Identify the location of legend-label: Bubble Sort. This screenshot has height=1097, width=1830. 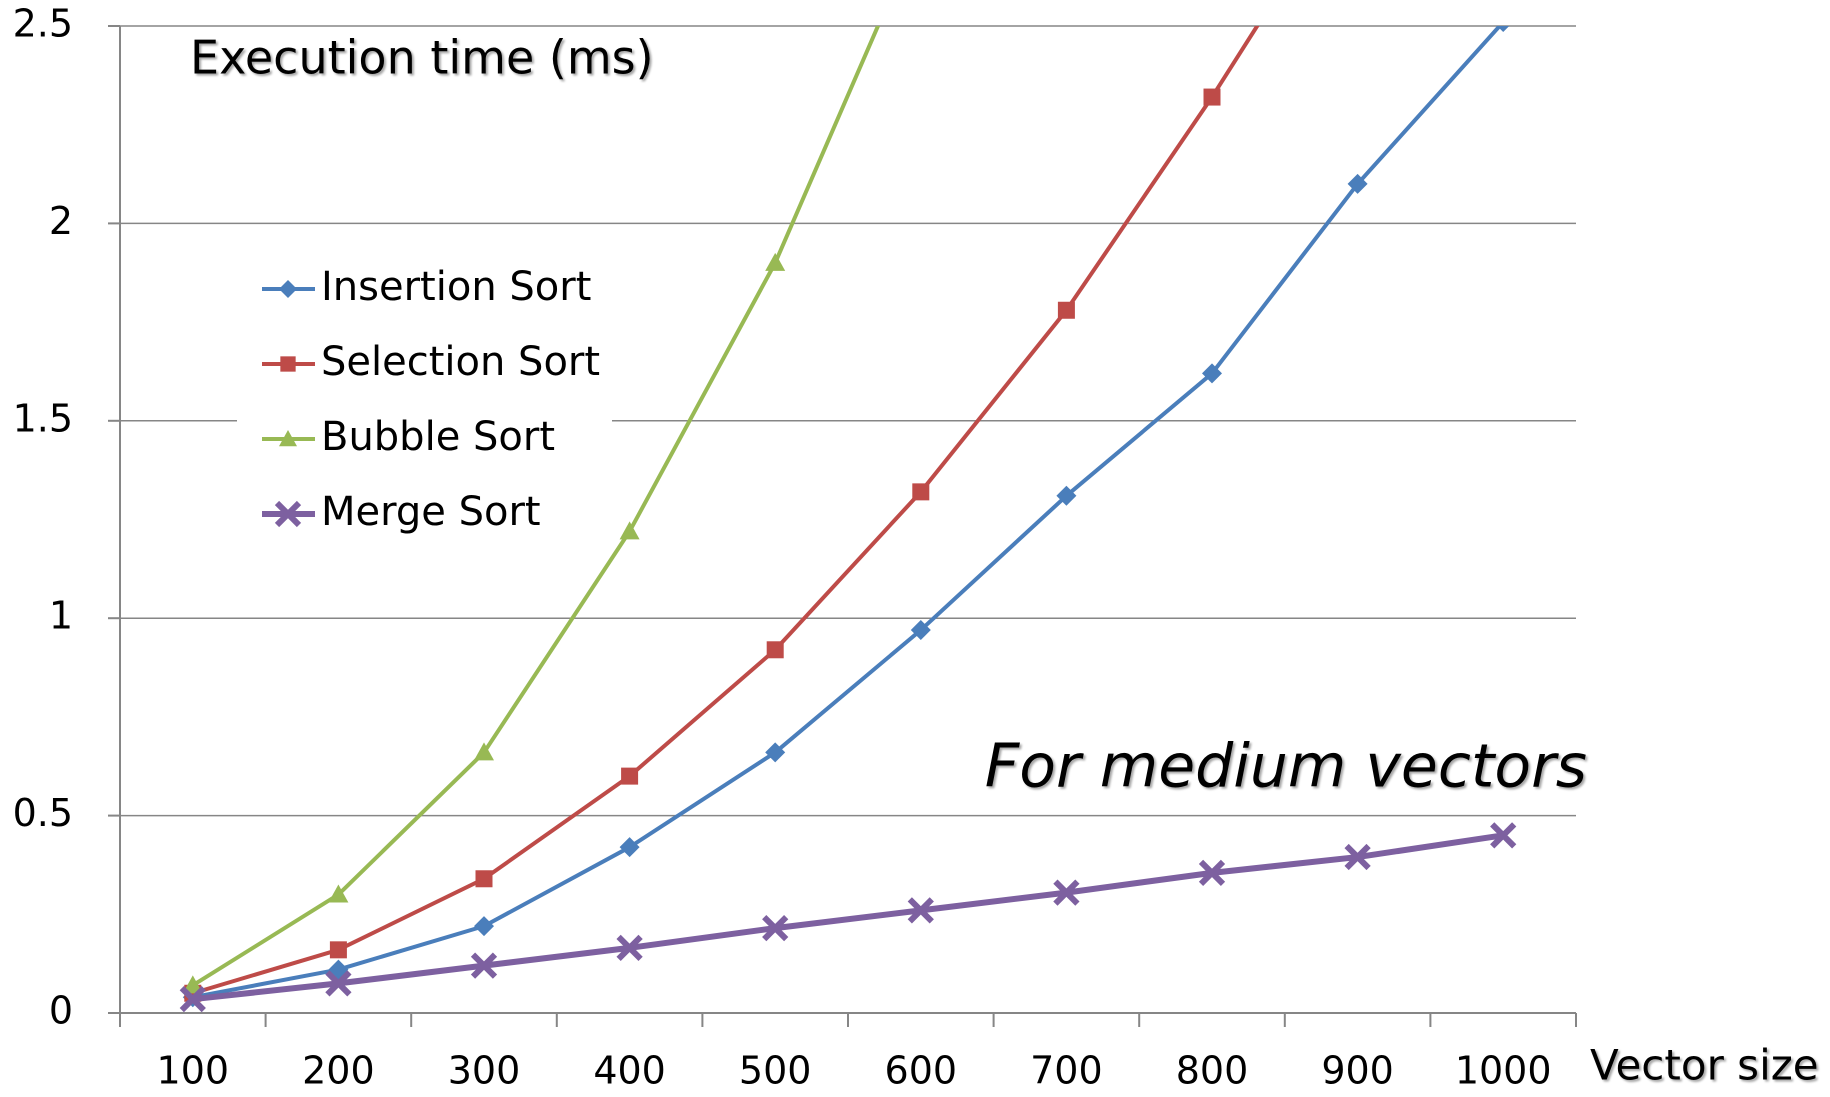
(438, 437).